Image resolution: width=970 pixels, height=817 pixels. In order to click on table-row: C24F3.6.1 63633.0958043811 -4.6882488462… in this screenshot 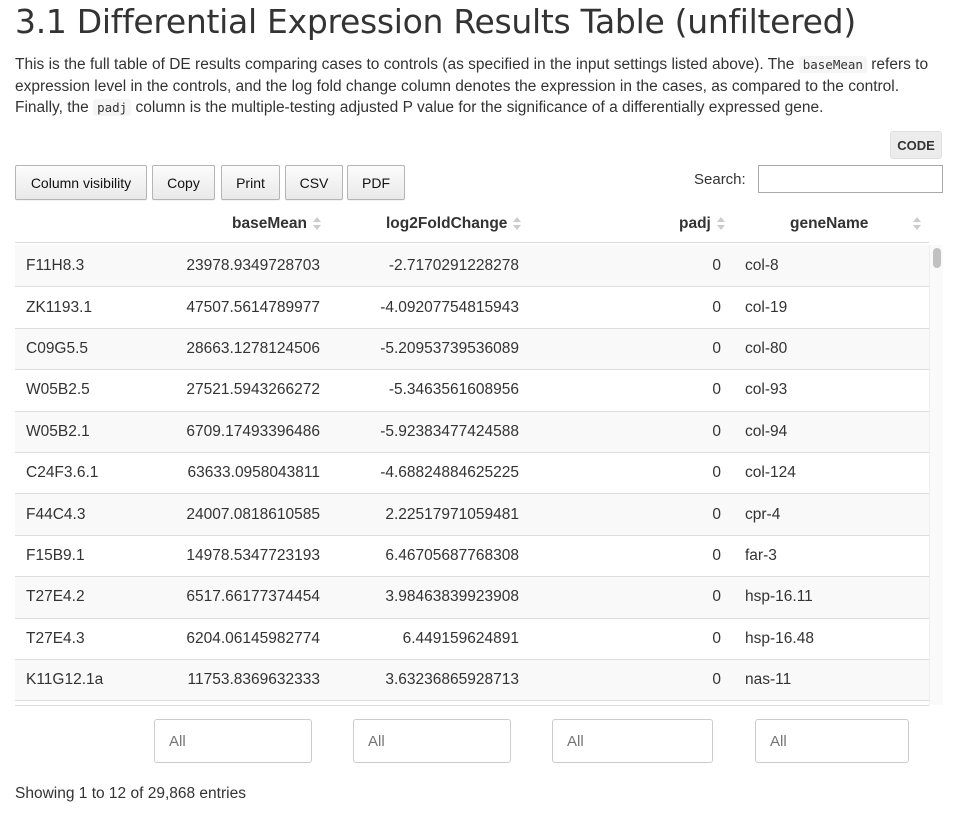, I will do `click(472, 472)`.